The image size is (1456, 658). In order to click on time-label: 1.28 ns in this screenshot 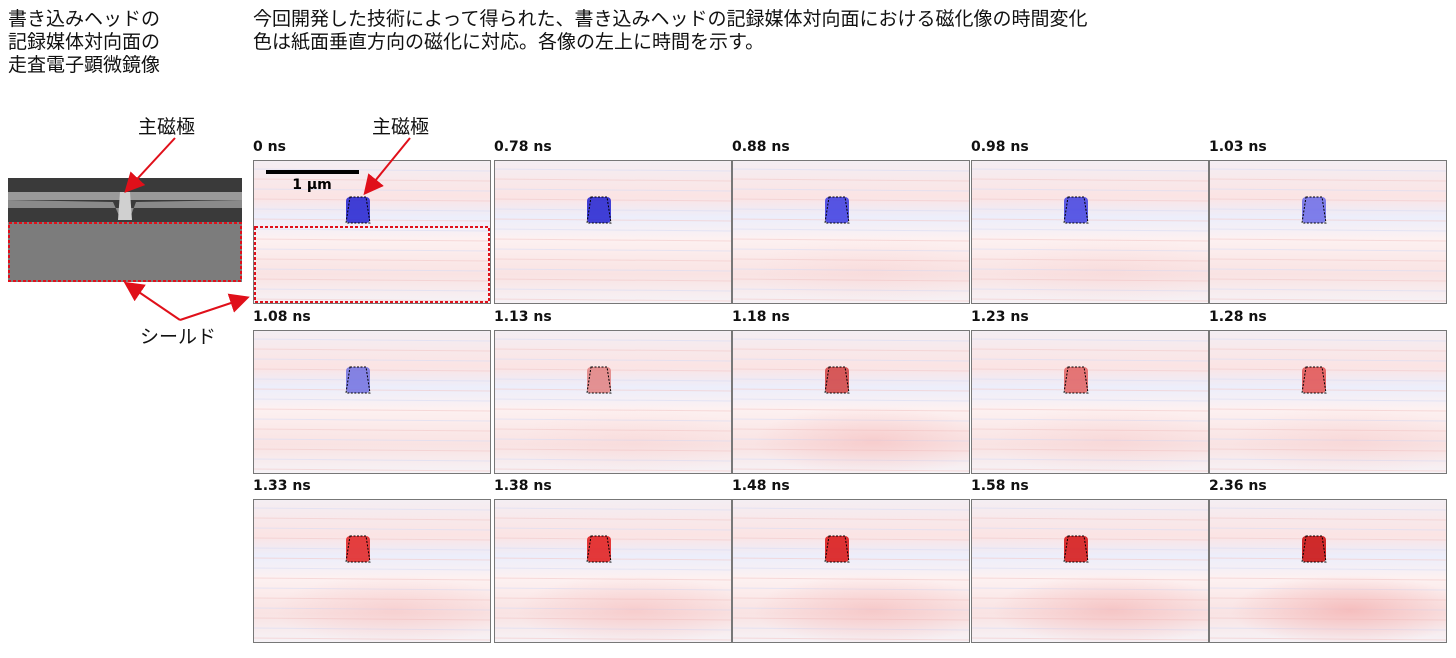, I will do `click(1238, 317)`.